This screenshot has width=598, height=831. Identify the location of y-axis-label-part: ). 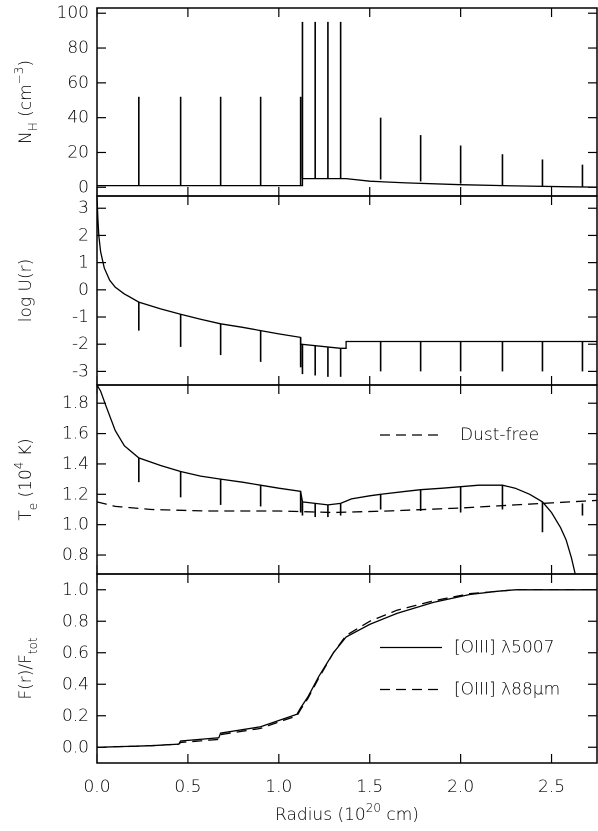
(26, 63).